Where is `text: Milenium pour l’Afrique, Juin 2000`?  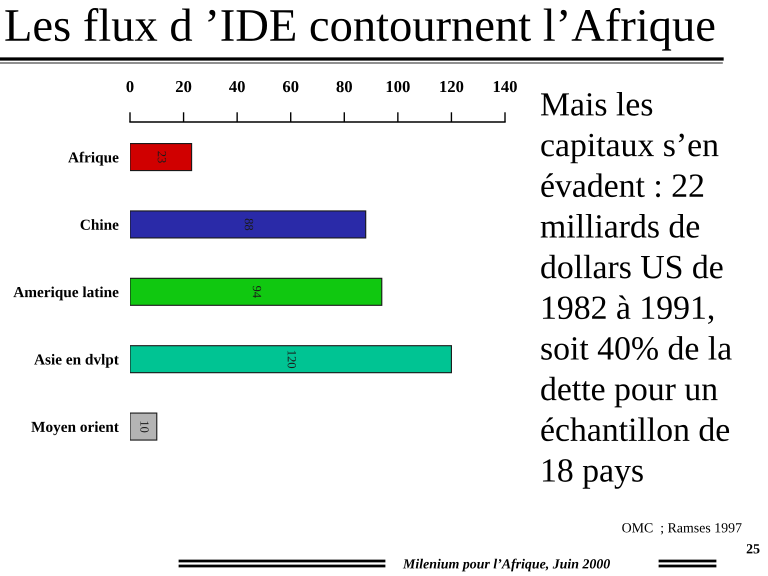 text: Milenium pour l’Afrique, Juin 2000 is located at coordinates (506, 565).